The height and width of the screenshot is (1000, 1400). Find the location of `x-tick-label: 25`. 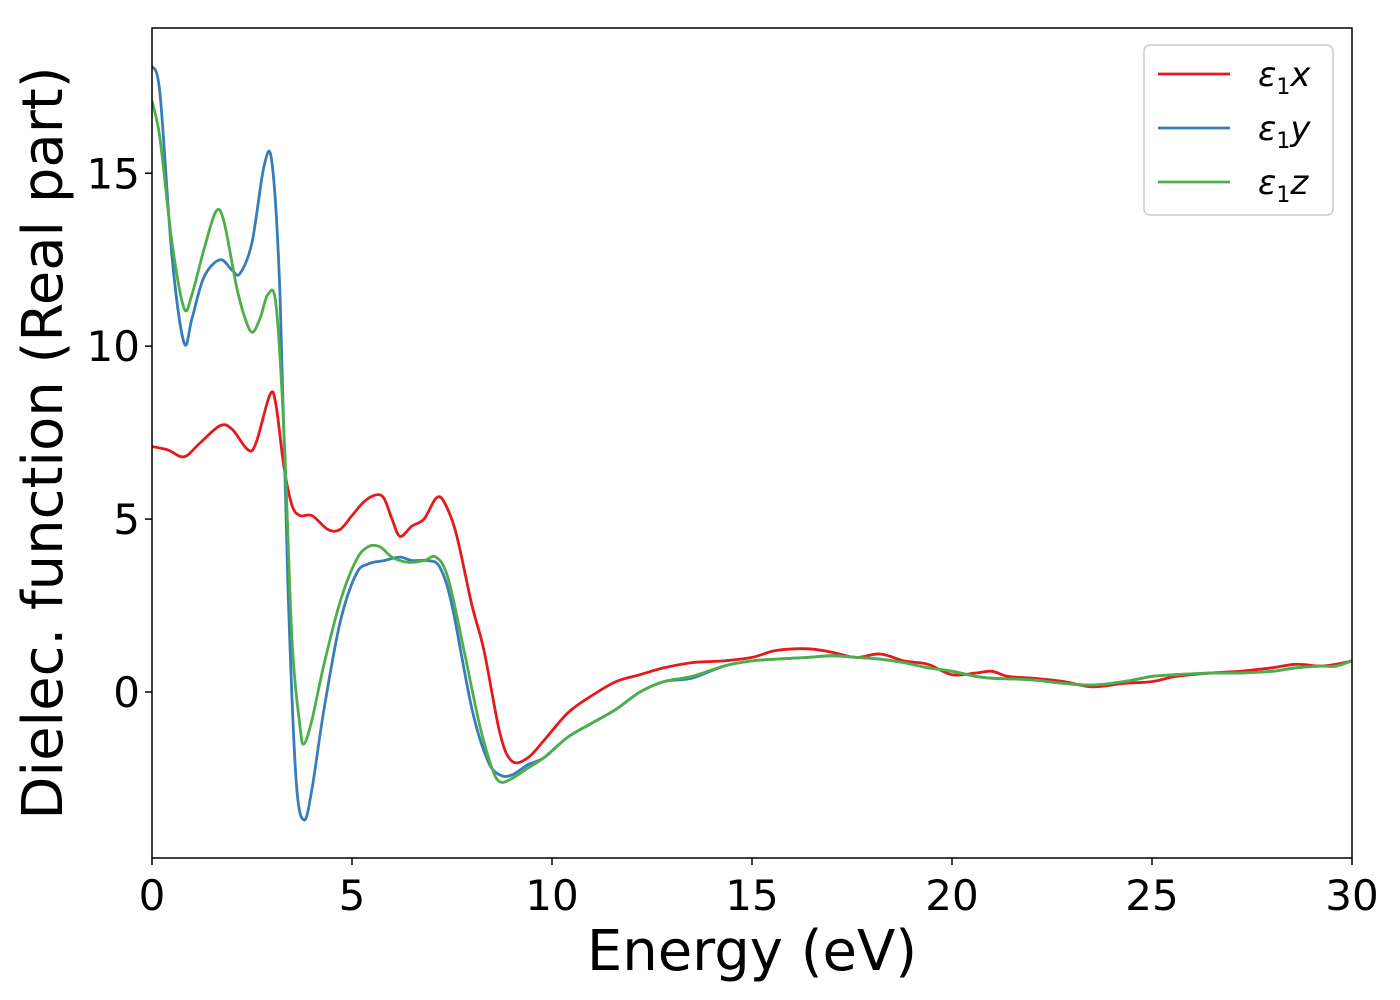

x-tick-label: 25 is located at coordinates (1151, 895).